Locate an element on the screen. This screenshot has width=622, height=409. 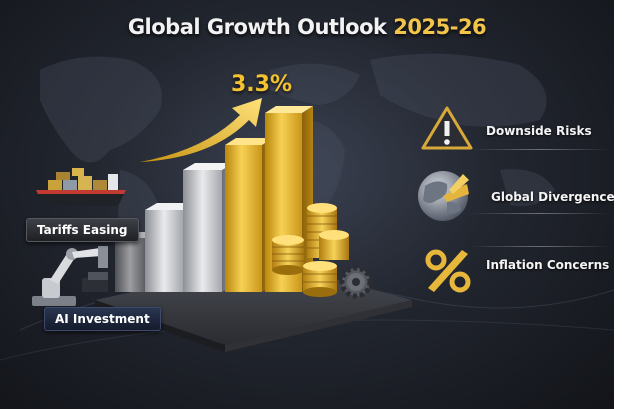
globe-icon is located at coordinates (443, 196).